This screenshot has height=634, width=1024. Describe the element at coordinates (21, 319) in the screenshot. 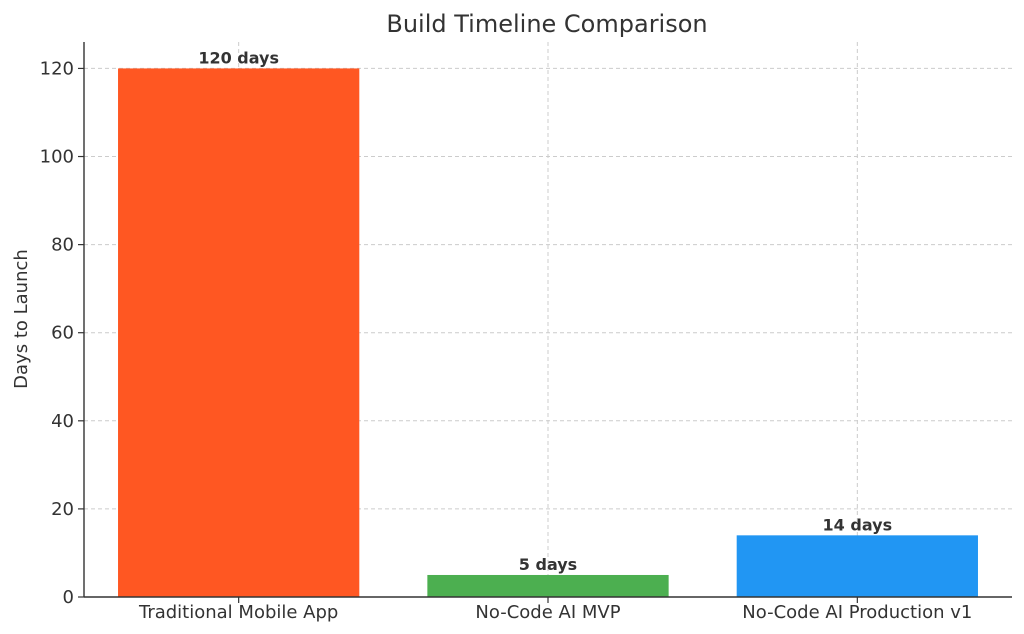

I see `y-axis-label: Days to Launch` at that location.